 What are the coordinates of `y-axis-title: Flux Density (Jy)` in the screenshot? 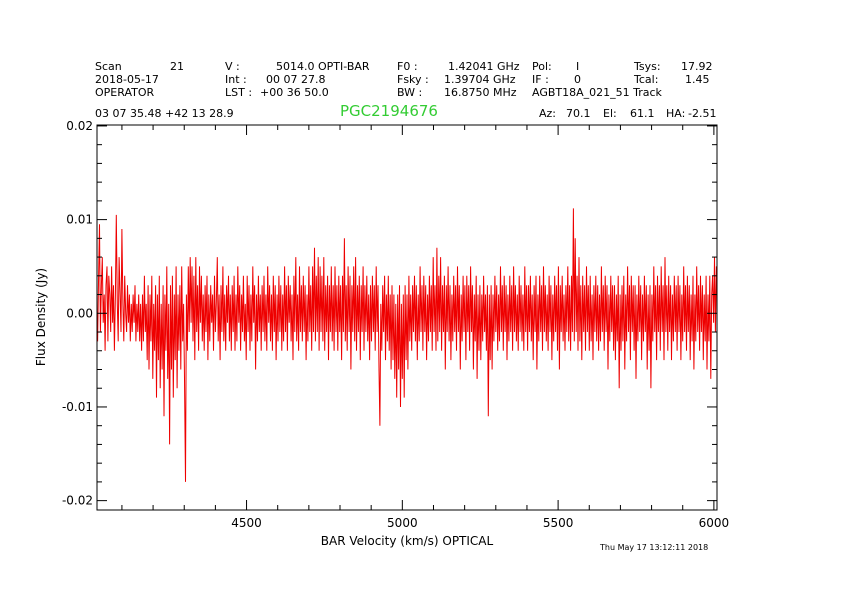 It's located at (41, 317).